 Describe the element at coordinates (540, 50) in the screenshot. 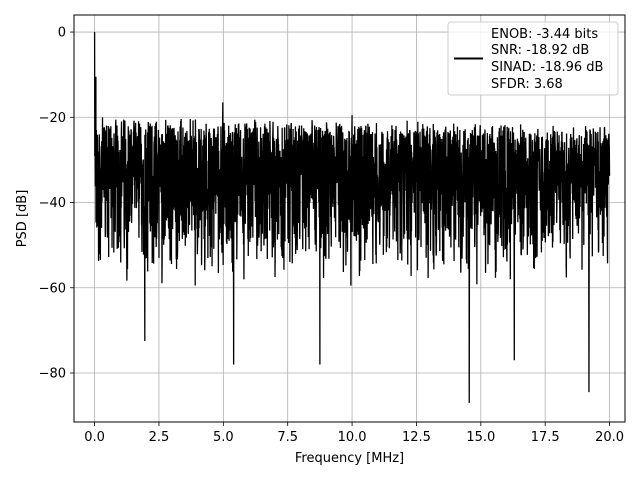

I see `legend-line-2: SNR: -18.92 dB` at that location.